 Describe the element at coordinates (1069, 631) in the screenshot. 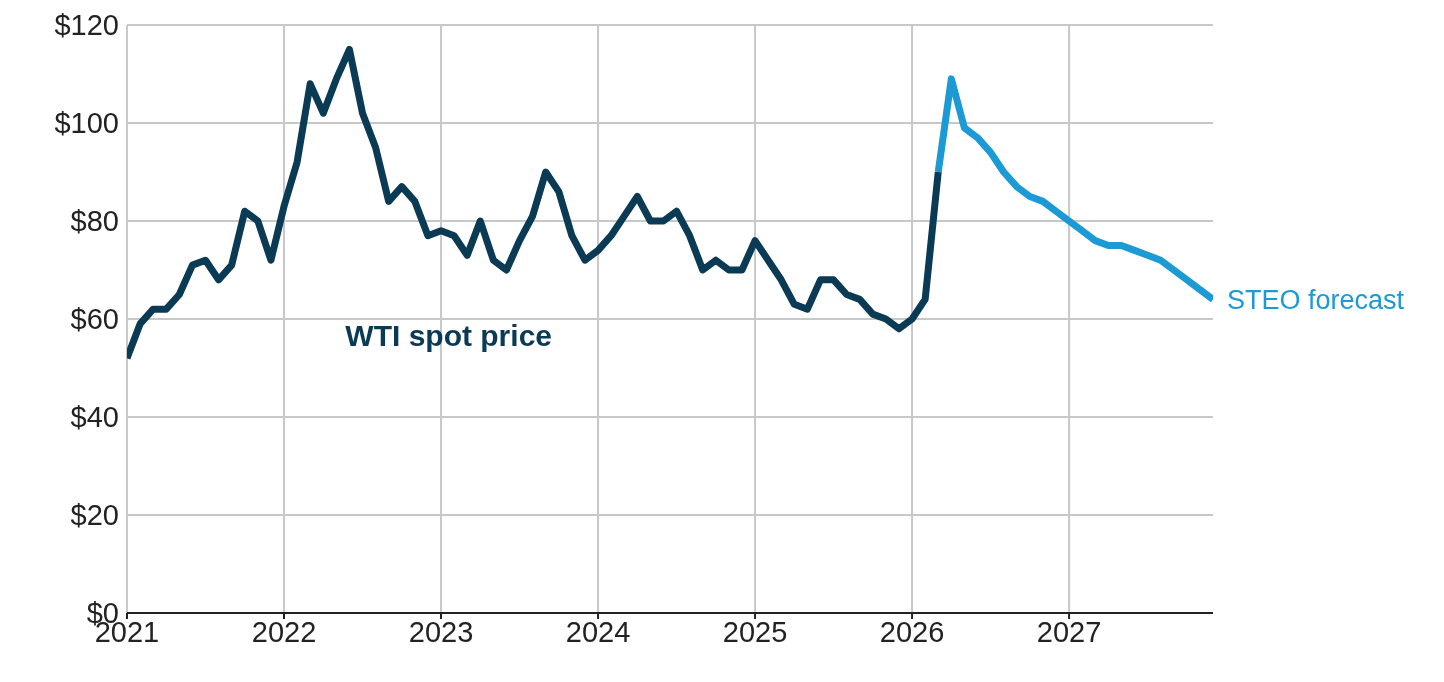

I see `x-tick-label: 2027` at that location.